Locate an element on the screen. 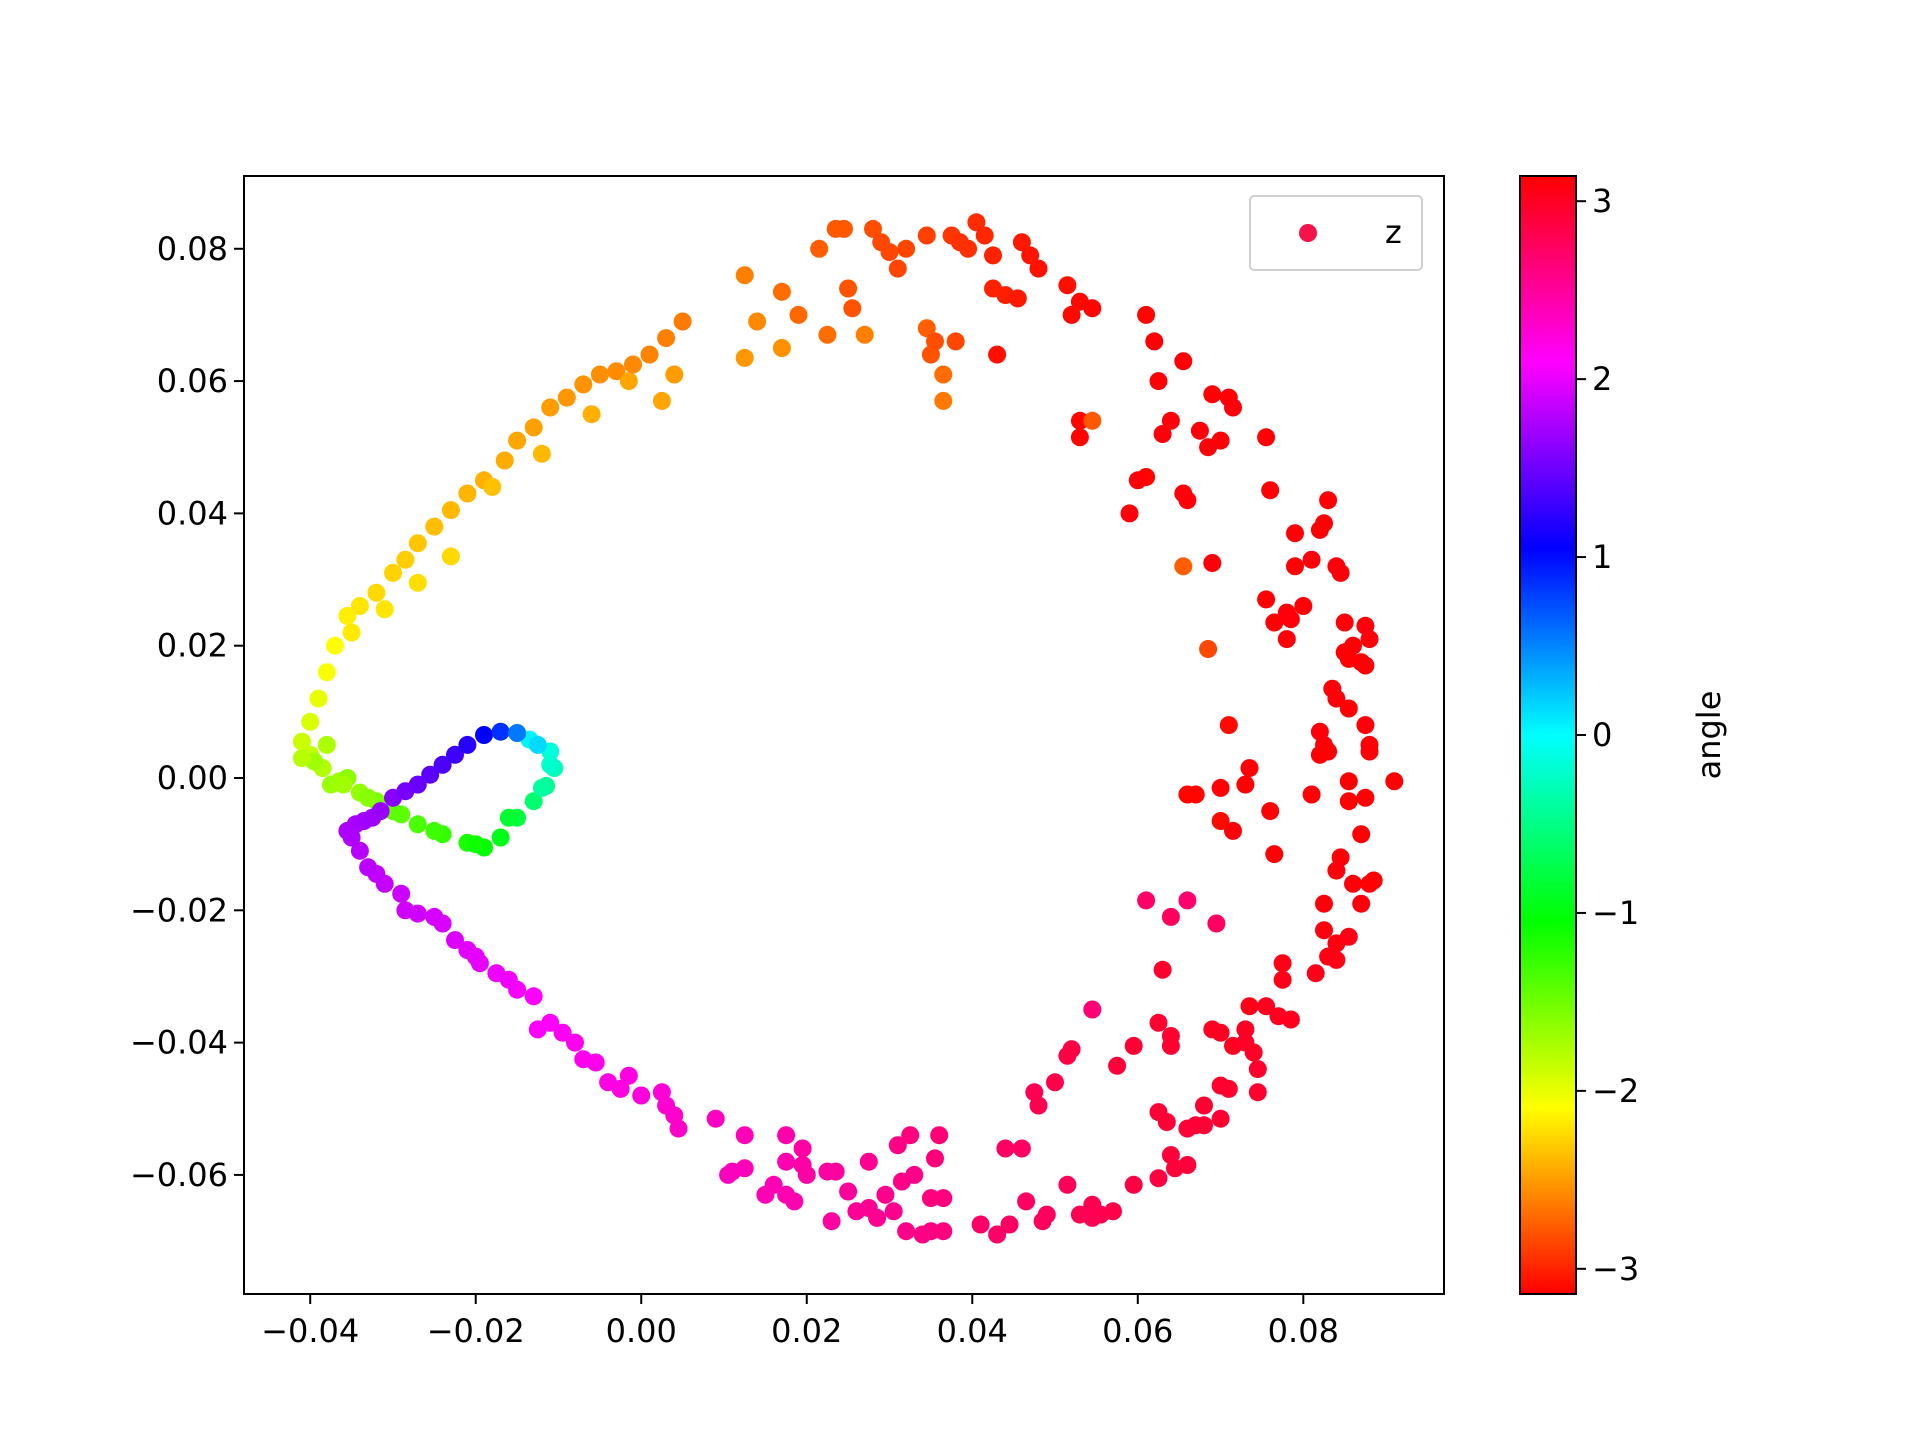 The image size is (1920, 1440). legend-marker is located at coordinates (1308, 233).